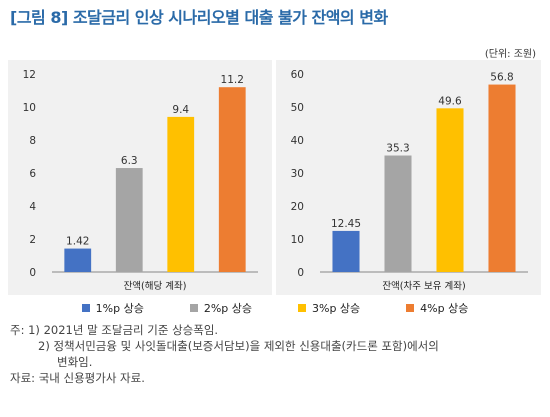 The height and width of the screenshot is (417, 550). I want to click on legend-item-2: 2%p 상승, so click(220, 308).